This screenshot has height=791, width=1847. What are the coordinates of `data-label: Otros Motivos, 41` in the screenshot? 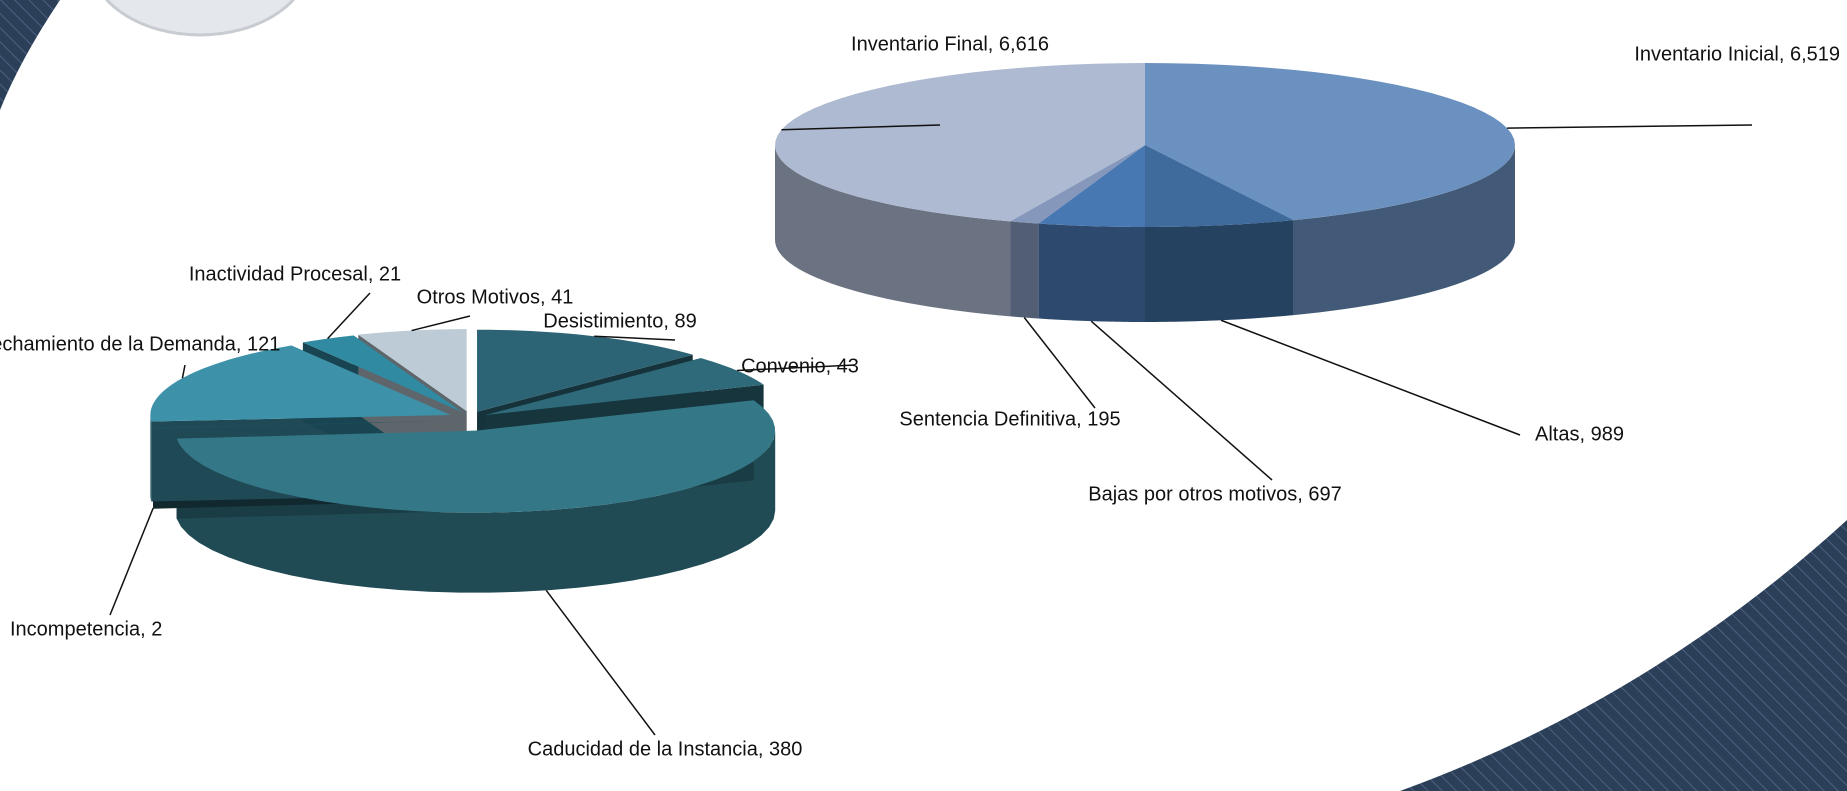 It's located at (495, 297).